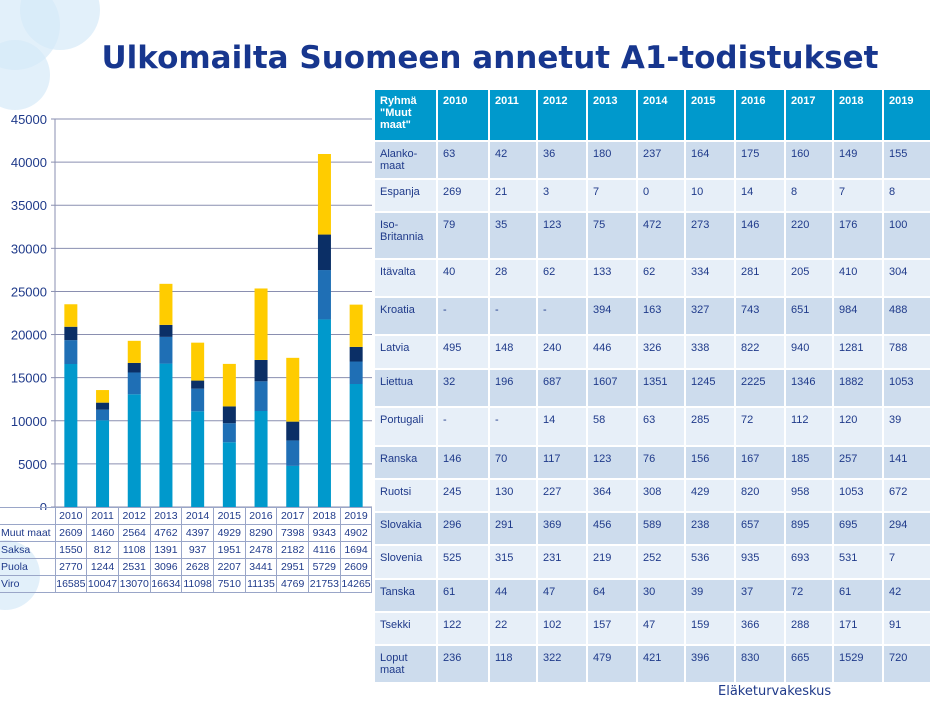 The height and width of the screenshot is (711, 945). What do you see at coordinates (710, 195) in the screenshot?
I see `value-cell: 10` at bounding box center [710, 195].